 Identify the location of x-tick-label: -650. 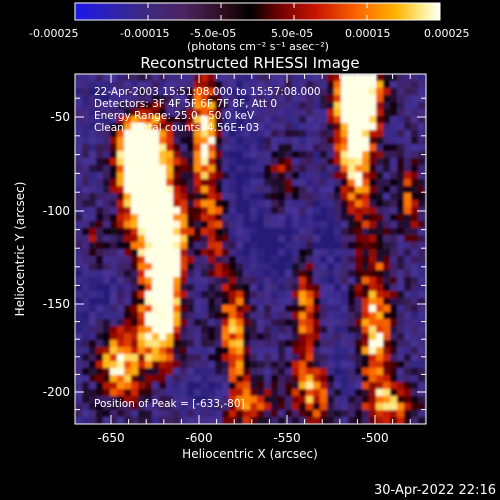
(110, 438).